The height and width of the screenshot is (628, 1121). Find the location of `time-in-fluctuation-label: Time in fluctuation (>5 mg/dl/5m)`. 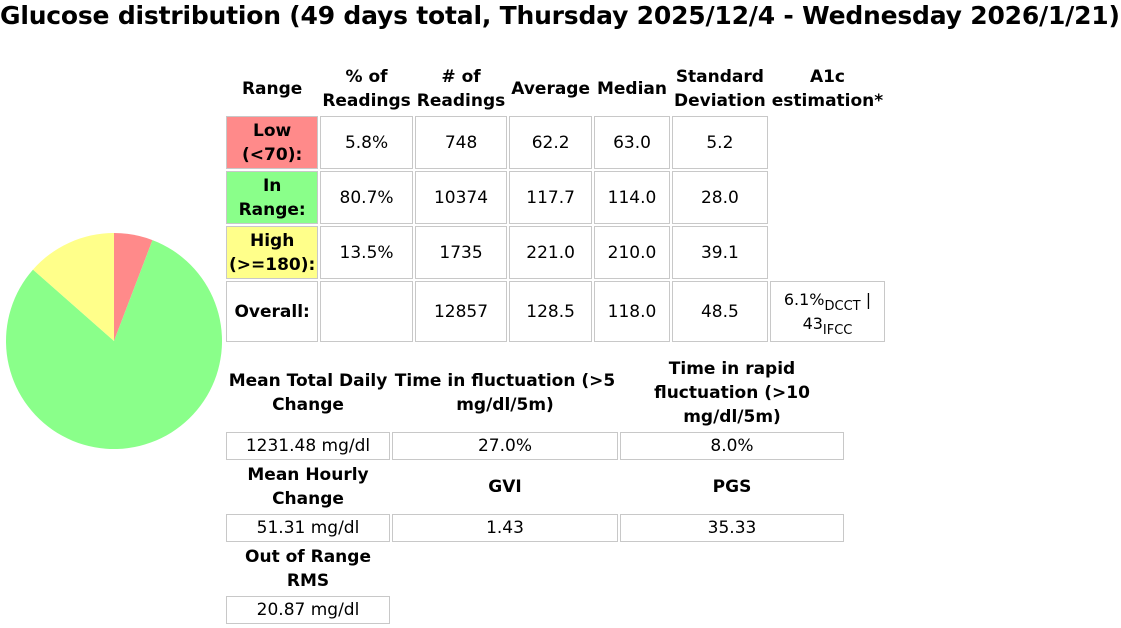

time-in-fluctuation-label: Time in fluctuation (>5 mg/dl/5m) is located at coordinates (505, 393).